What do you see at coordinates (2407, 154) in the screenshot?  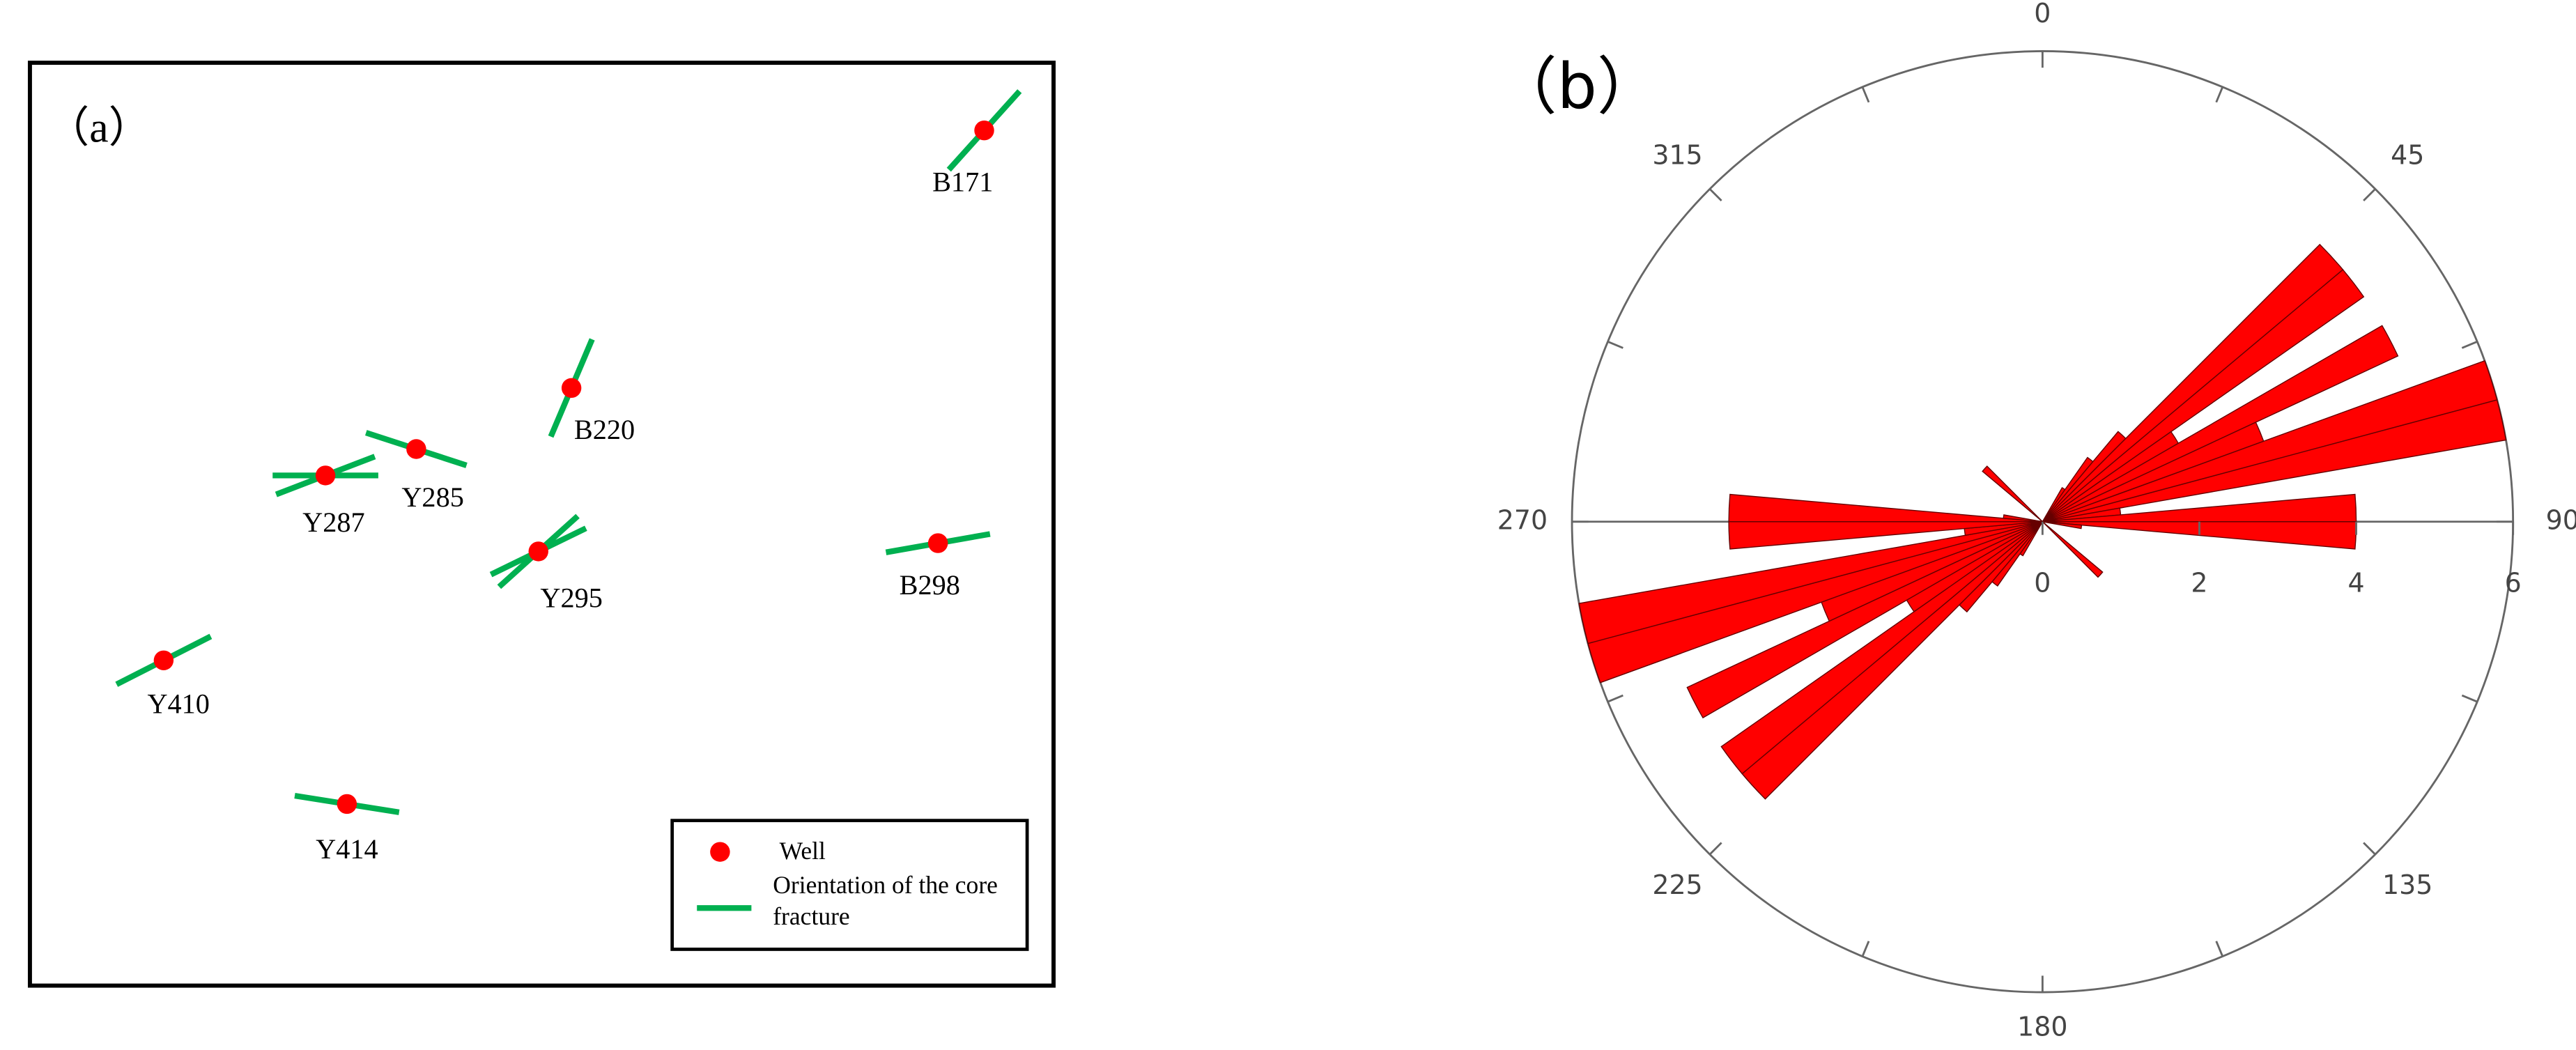 I see `angle-tick-label: 45` at bounding box center [2407, 154].